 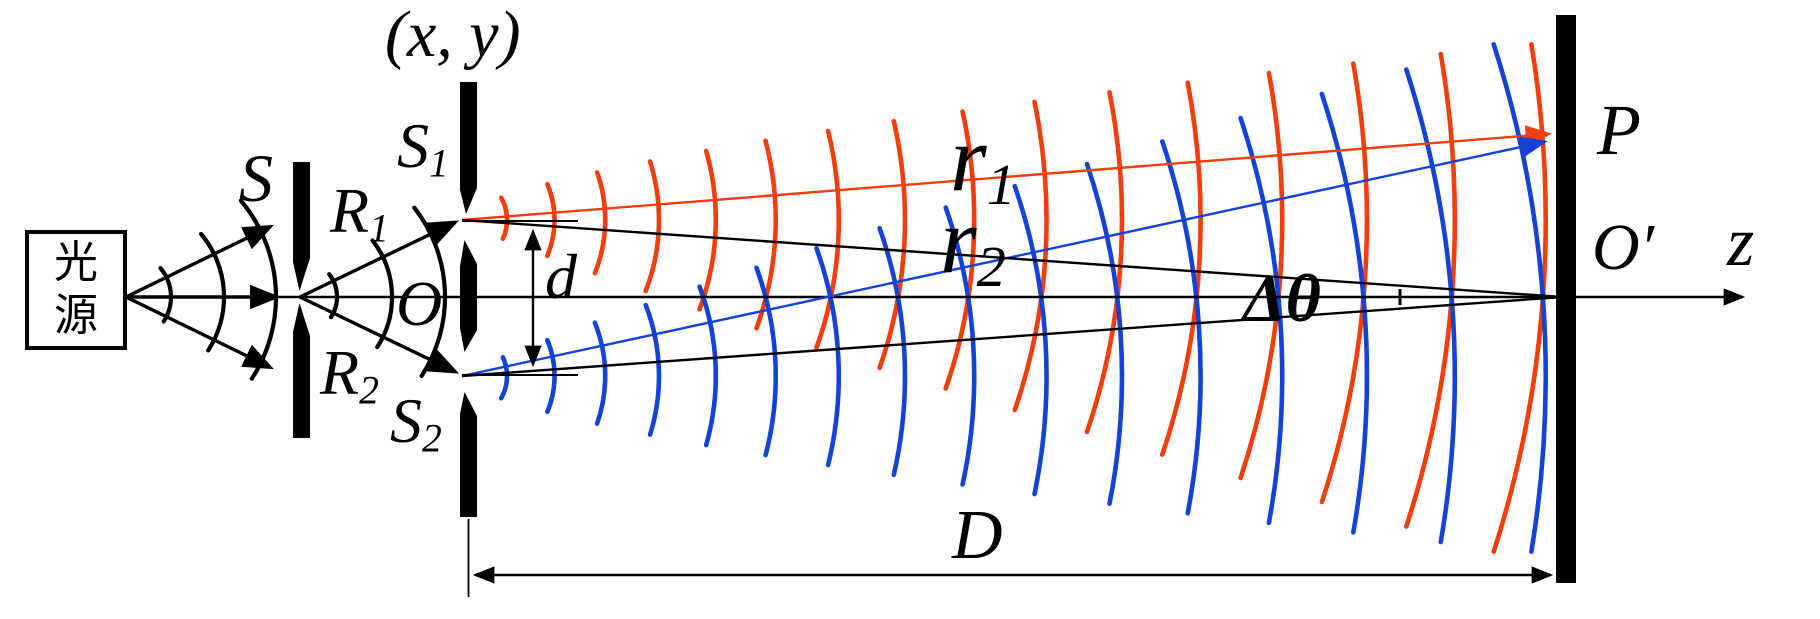 I want to click on first-barrier-upper, so click(x=301, y=226).